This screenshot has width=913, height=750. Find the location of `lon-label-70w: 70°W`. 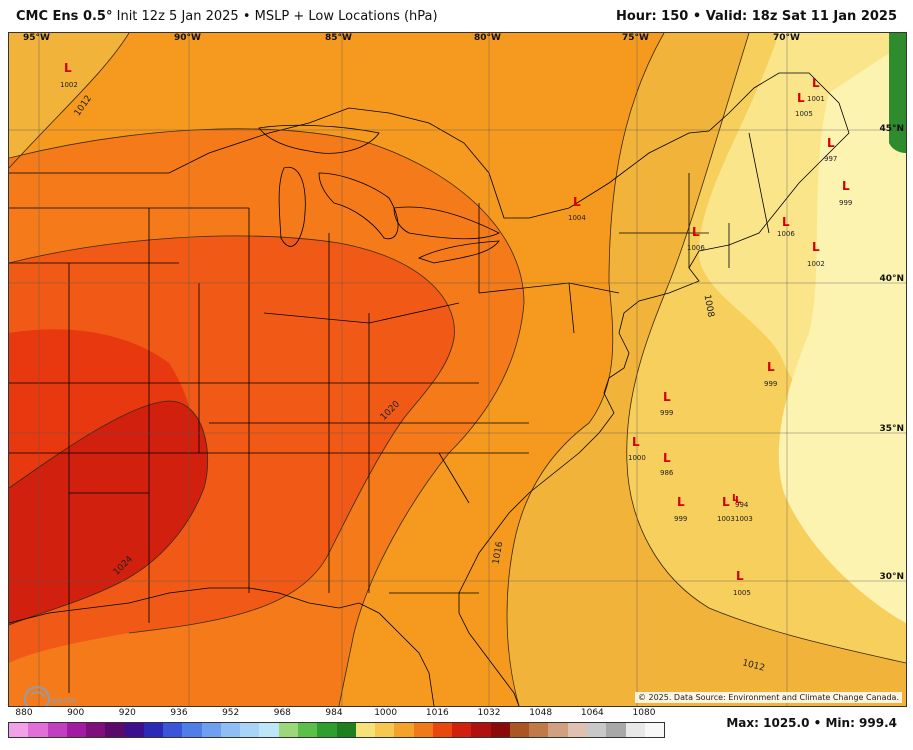

lon-label-70w: 70°W is located at coordinates (786, 38).